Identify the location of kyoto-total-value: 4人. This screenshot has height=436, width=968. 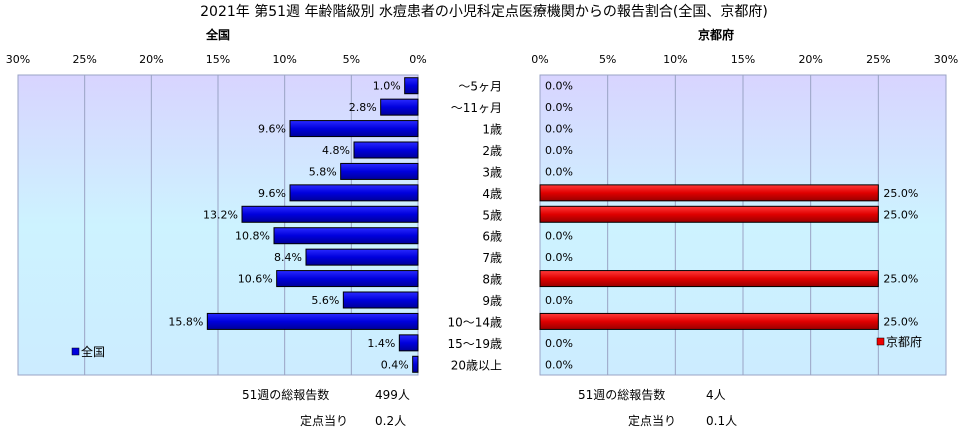
(716, 395).